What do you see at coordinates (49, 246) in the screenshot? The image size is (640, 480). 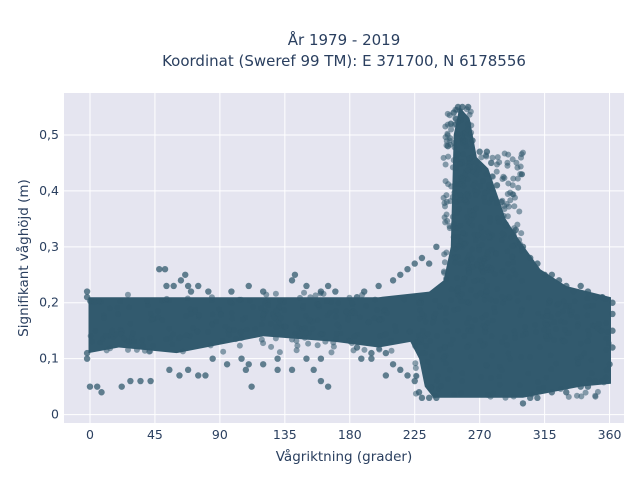 I see `y-tick-label: 0,3` at bounding box center [49, 246].